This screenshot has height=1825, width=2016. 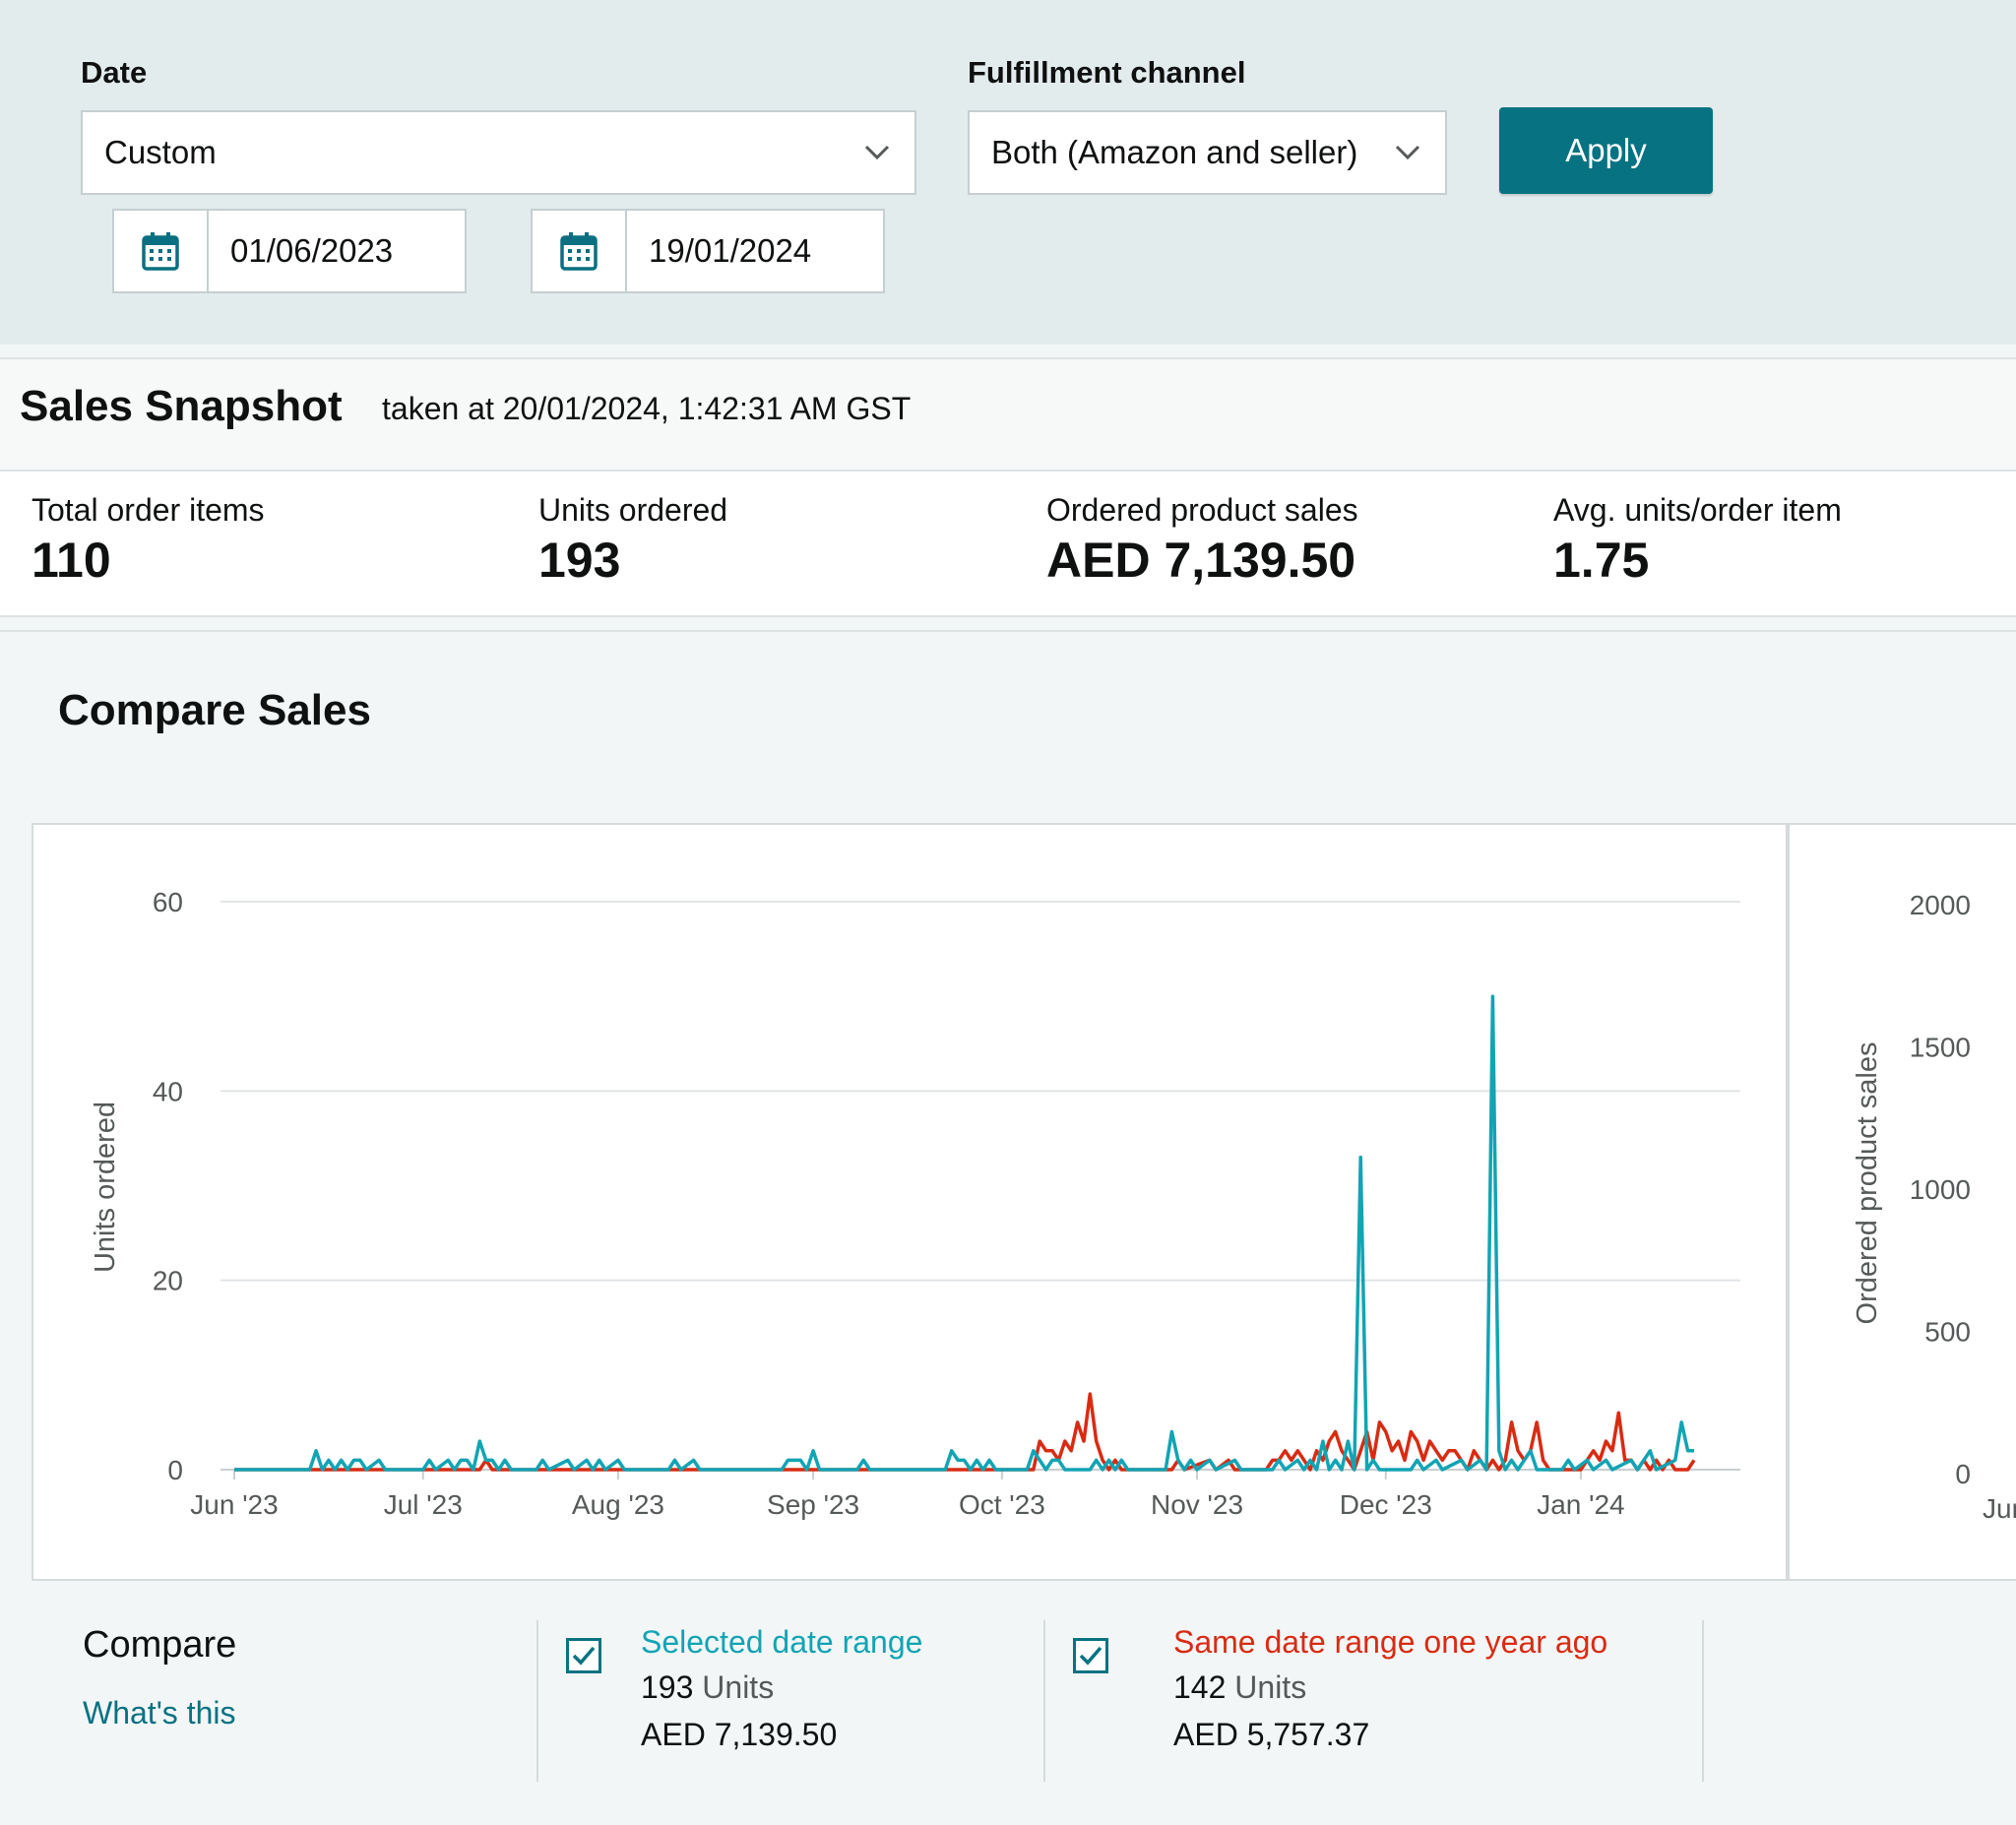 I want to click on y-axis-label: Units ordered, so click(x=105, y=1187).